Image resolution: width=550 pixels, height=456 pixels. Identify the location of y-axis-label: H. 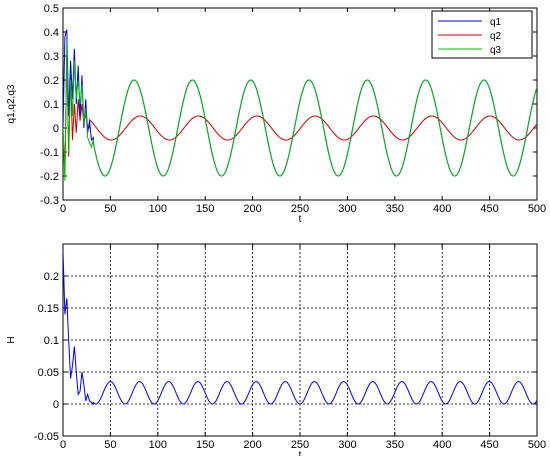
(11, 339).